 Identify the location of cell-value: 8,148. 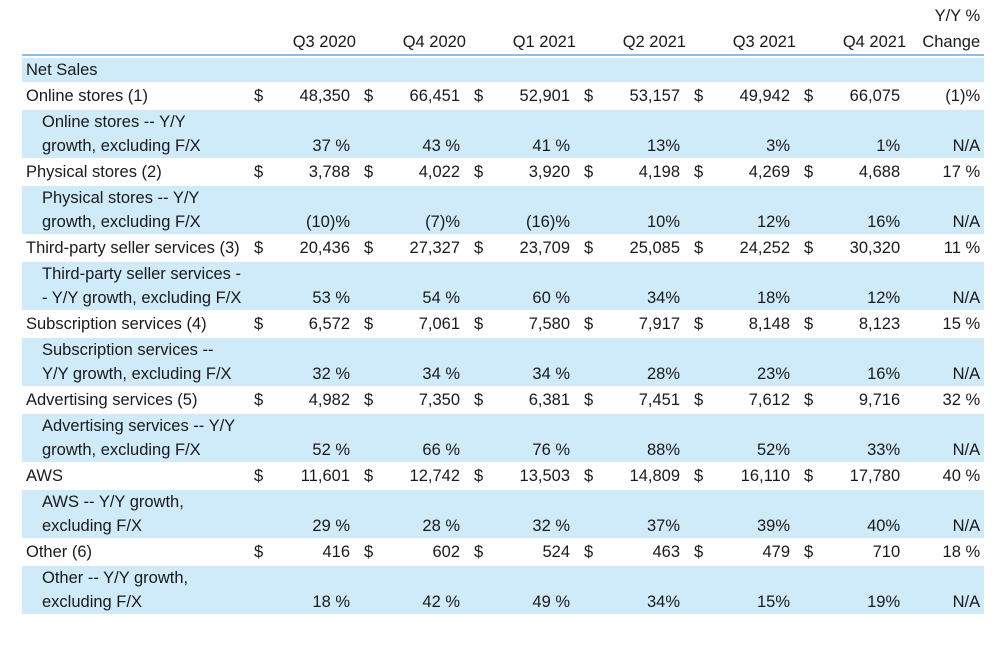
(756, 324).